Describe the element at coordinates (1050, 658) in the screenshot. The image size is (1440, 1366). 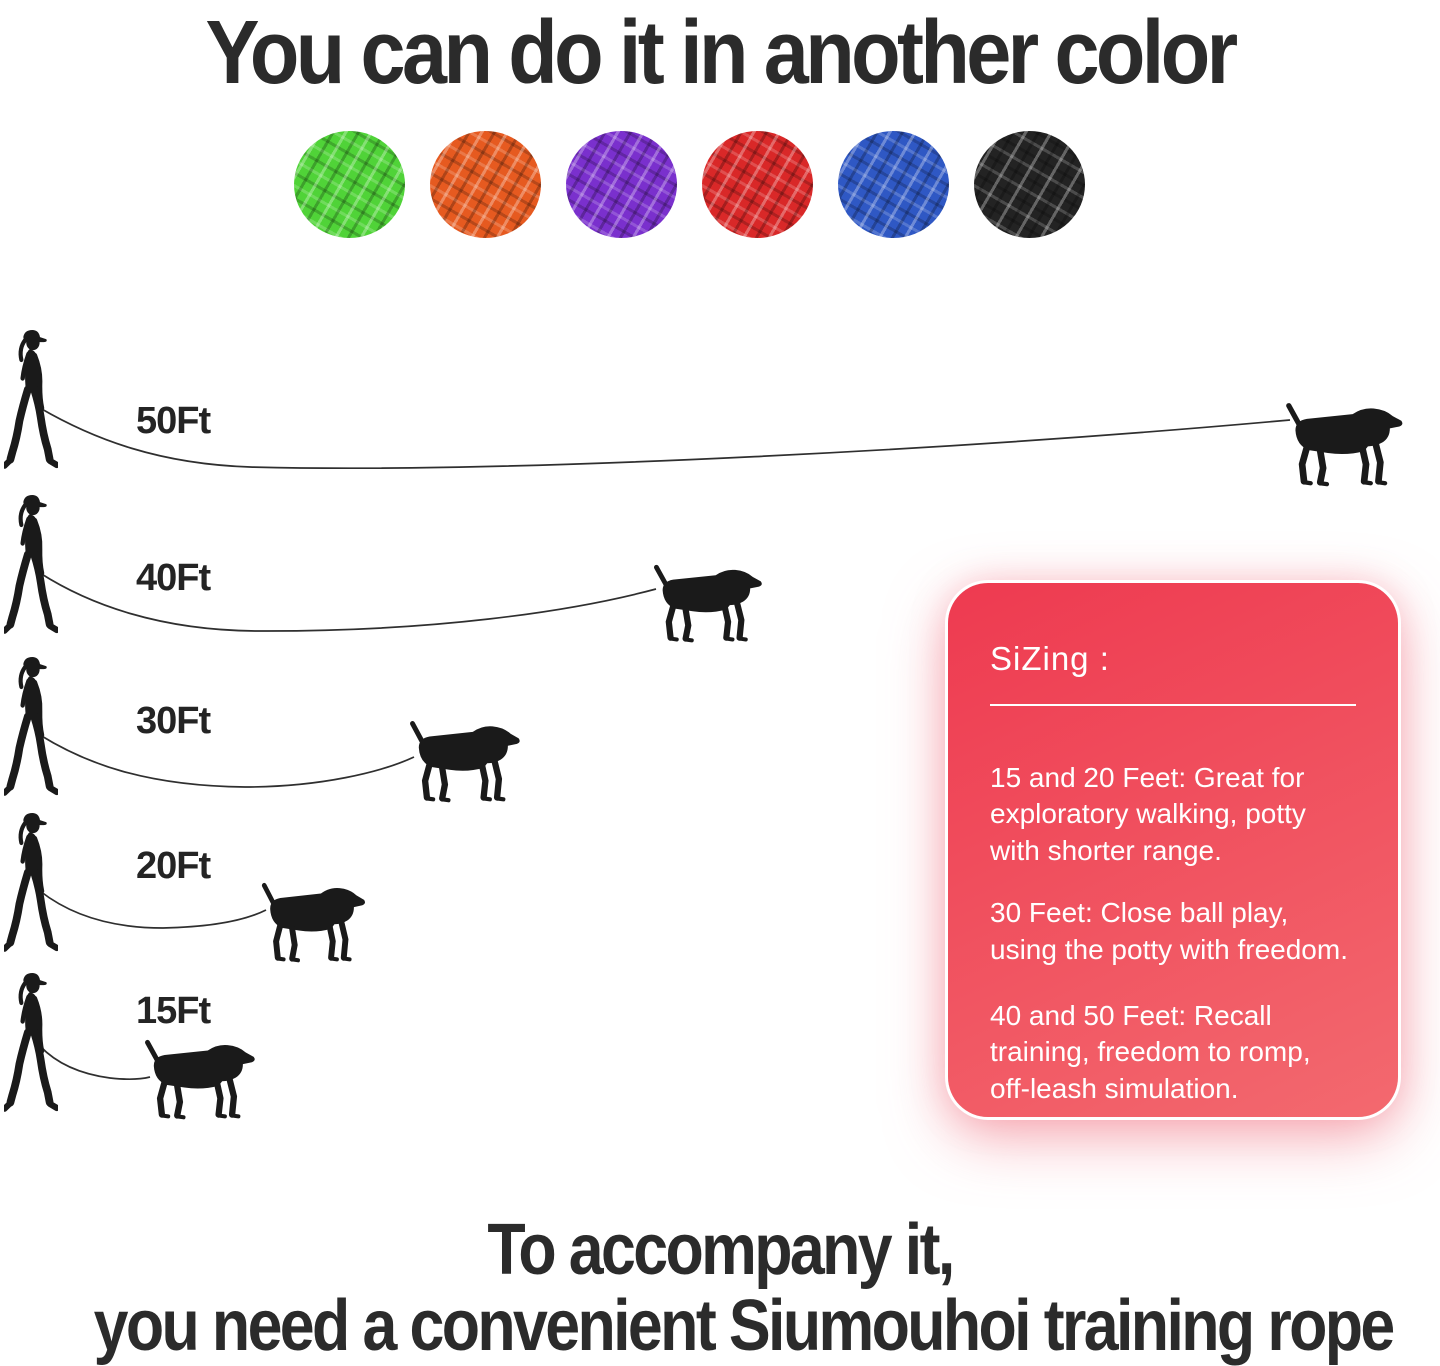
I see `sizing-card-heading: SiZing :` at that location.